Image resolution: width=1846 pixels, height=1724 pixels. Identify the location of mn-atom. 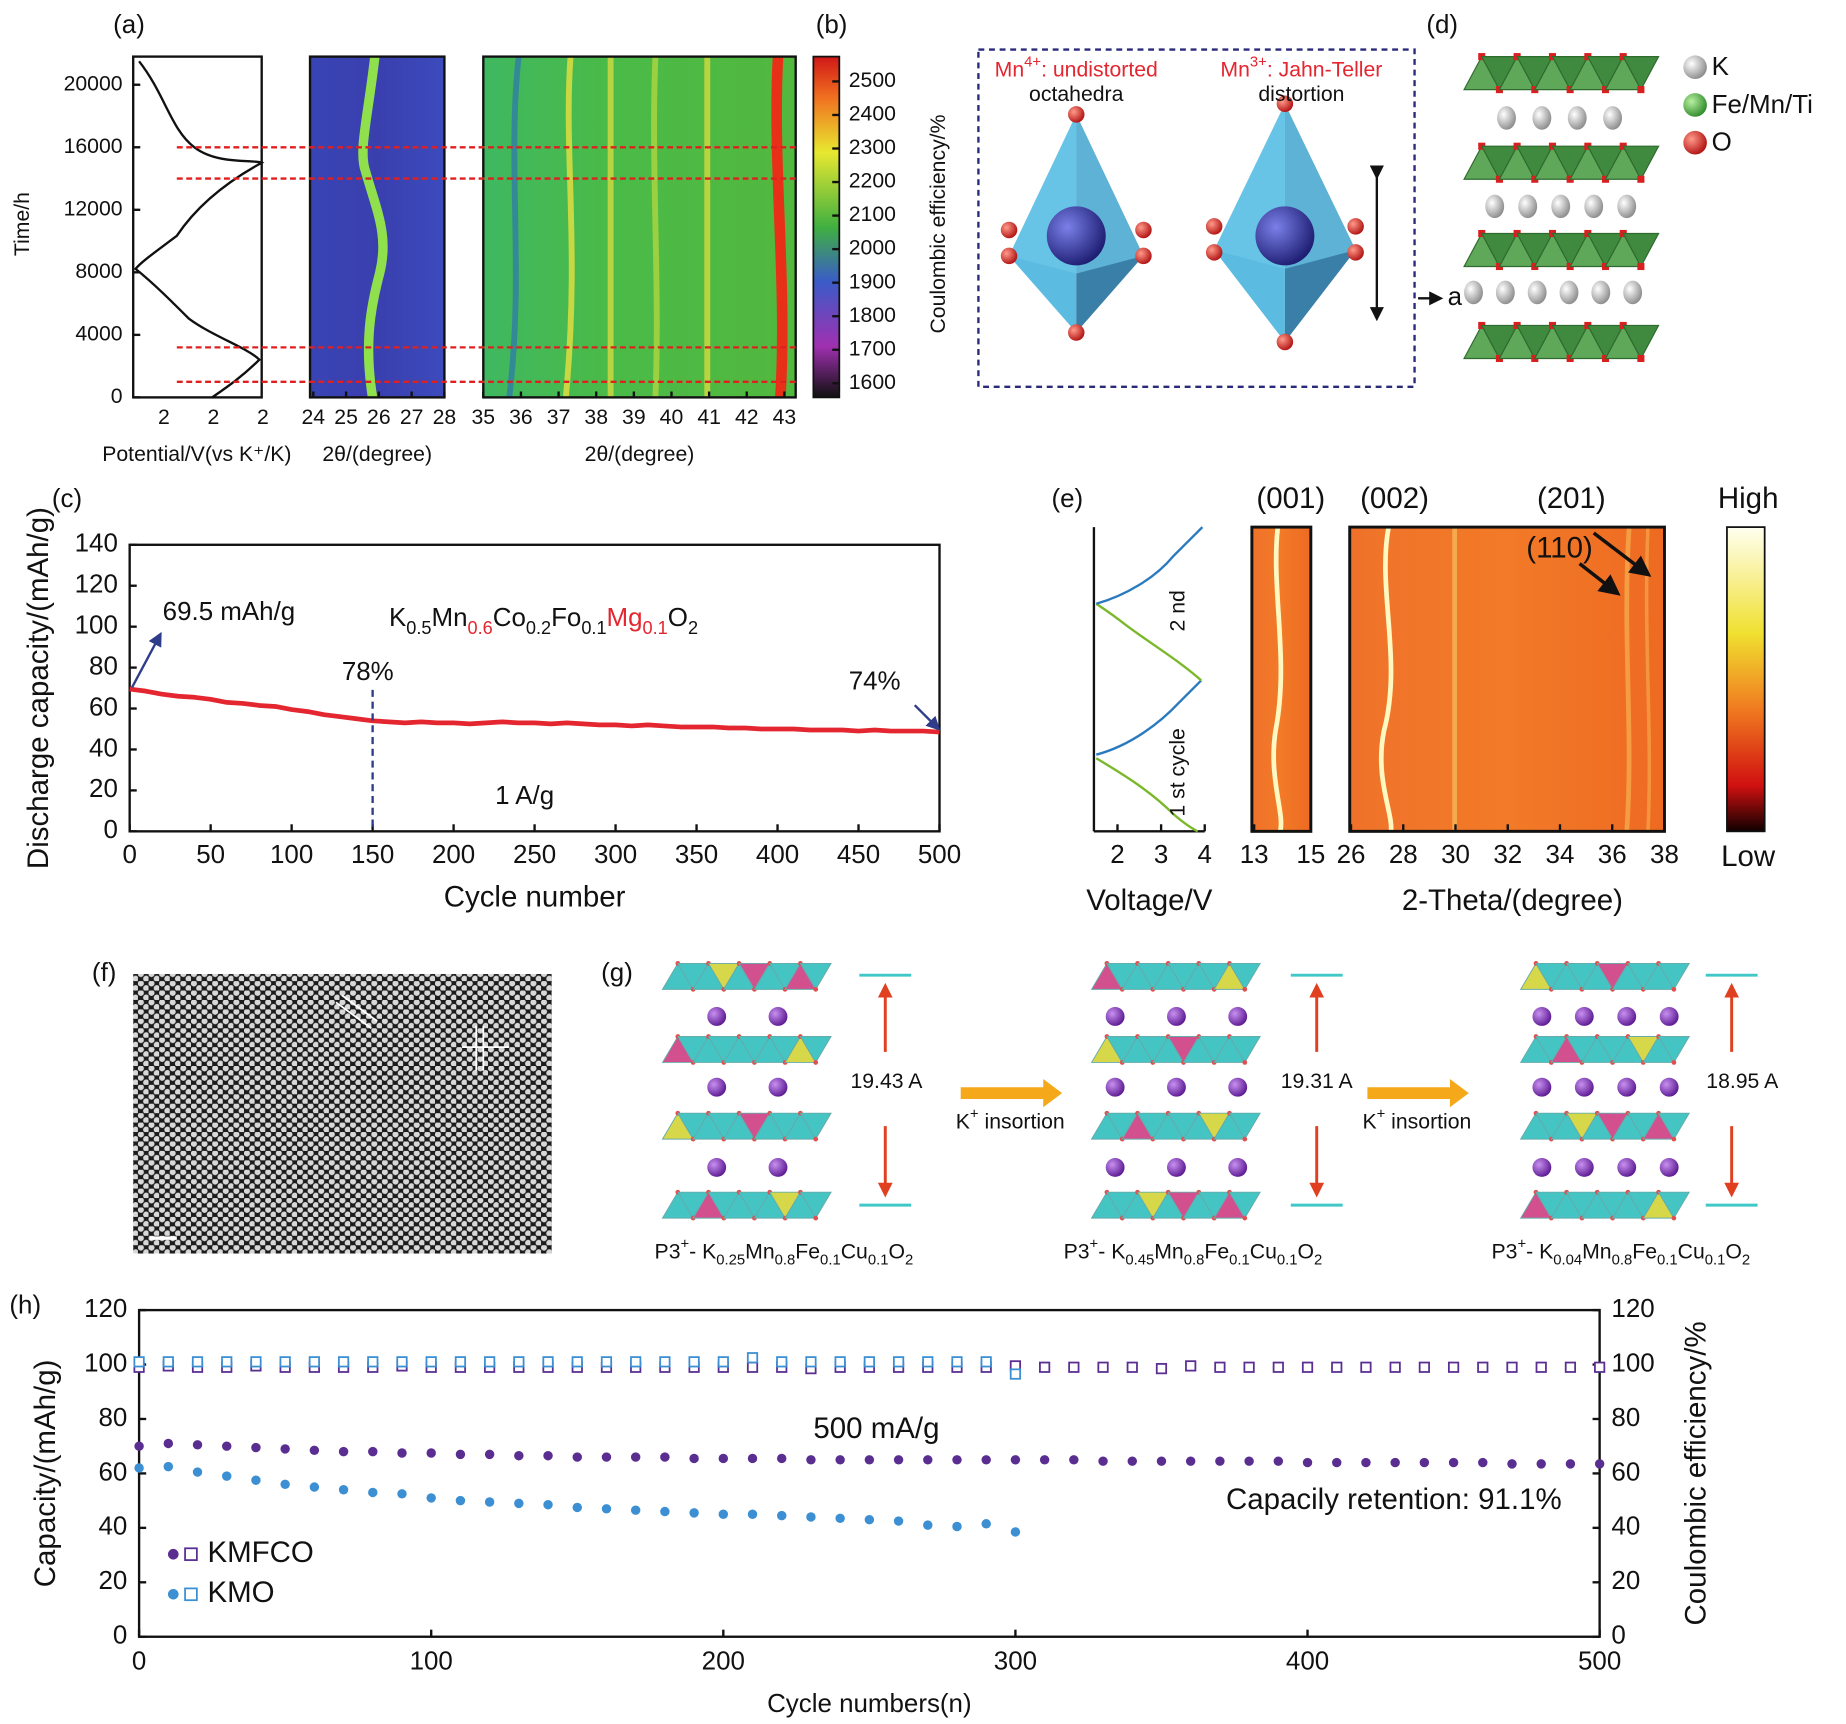
(1285, 236).